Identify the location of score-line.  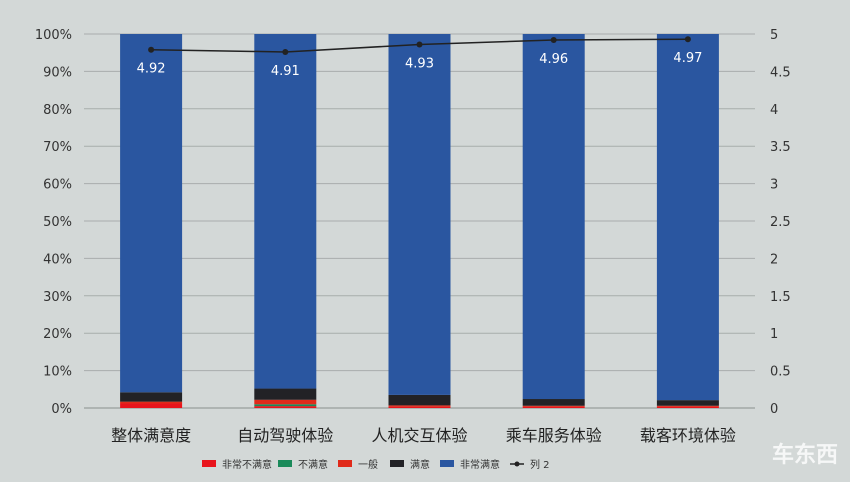
(419, 45).